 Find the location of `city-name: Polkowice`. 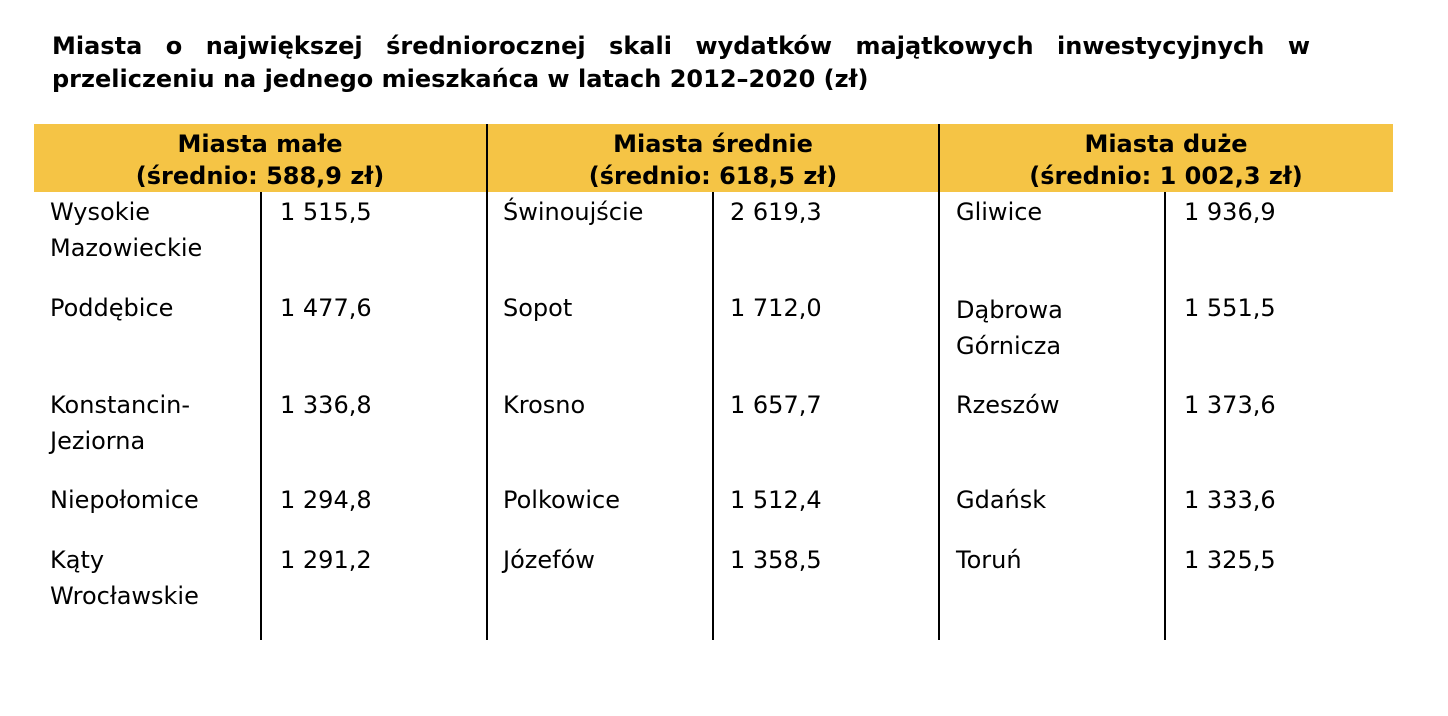

city-name: Polkowice is located at coordinates (561, 500).